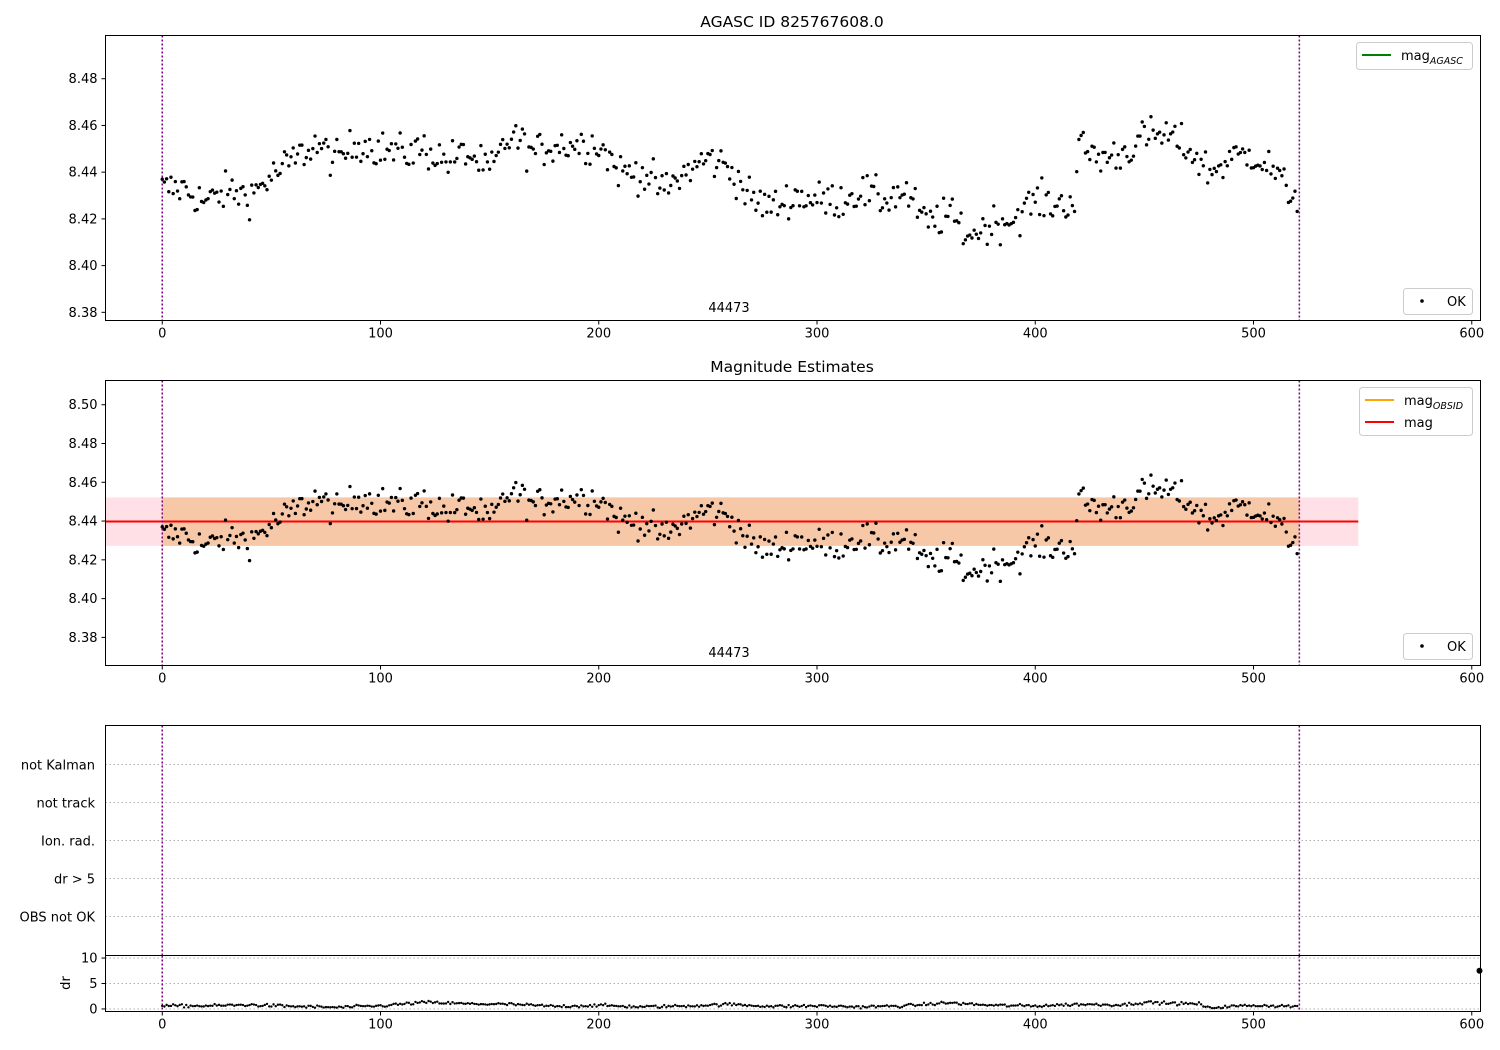  What do you see at coordinates (728, 308) in the screenshot?
I see `agasc-obsid-label: 44473` at bounding box center [728, 308].